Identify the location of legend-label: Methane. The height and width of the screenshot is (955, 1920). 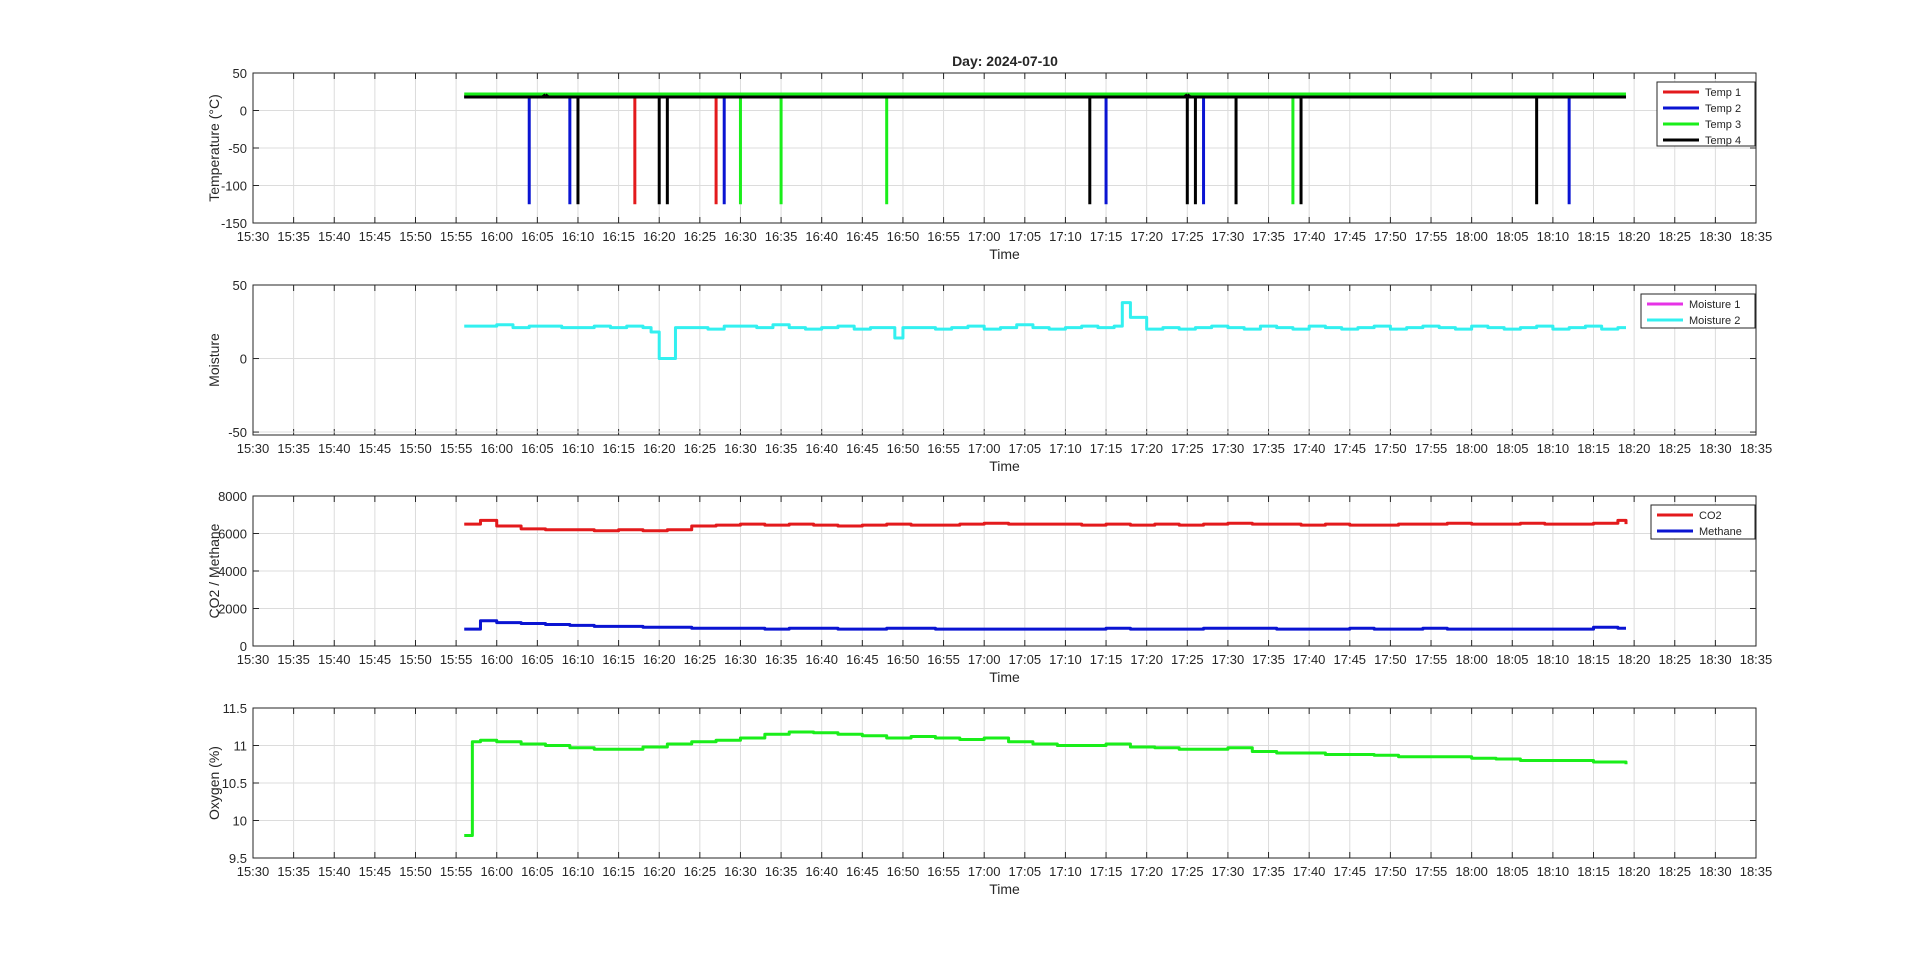
(1720, 532).